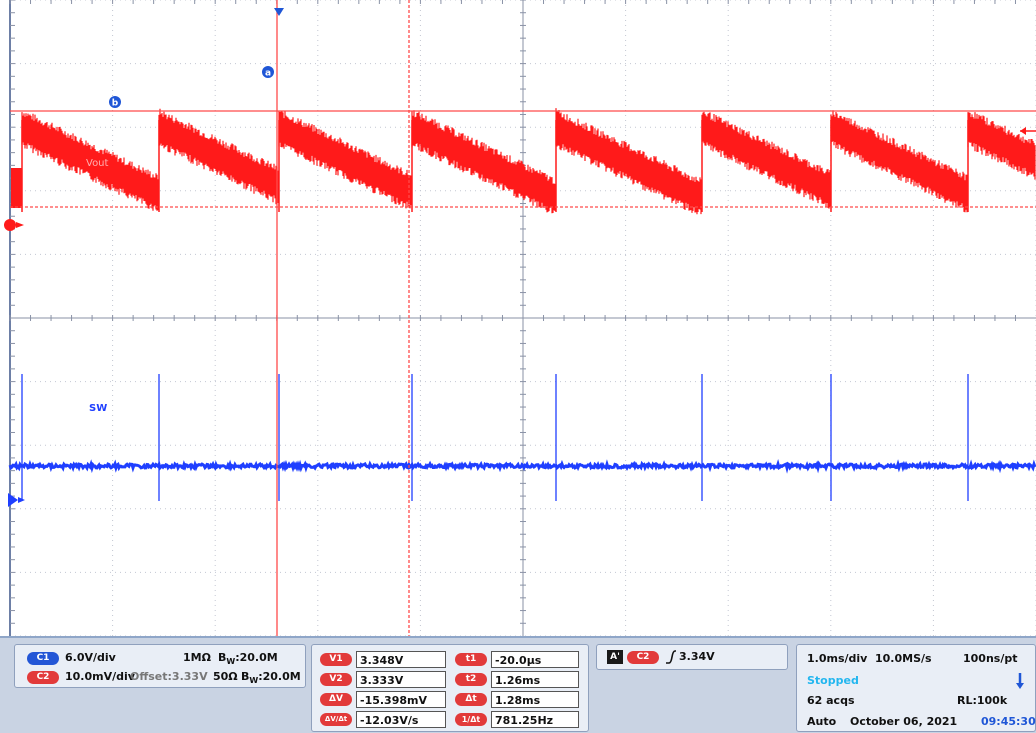 This screenshot has height=733, width=1036. Describe the element at coordinates (279, 676) in the screenshot. I see `c2-bw-value: :20.0M` at that location.